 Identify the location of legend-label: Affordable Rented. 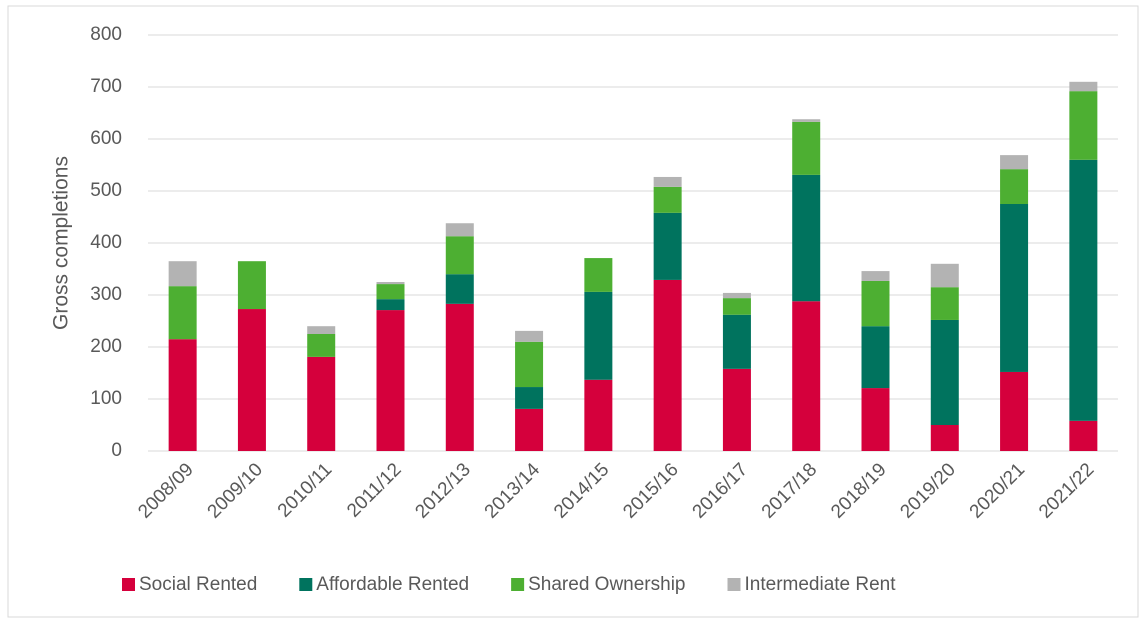
(392, 584).